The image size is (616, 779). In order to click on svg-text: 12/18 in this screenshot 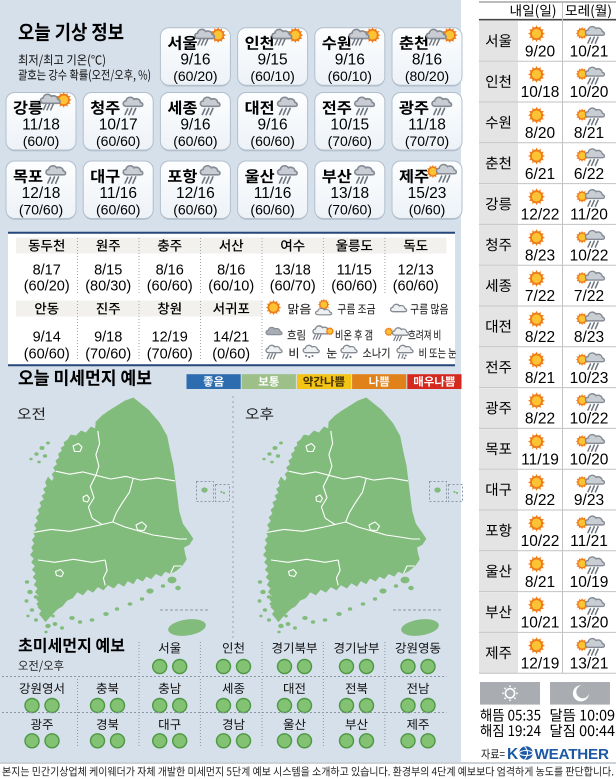, I will do `click(41, 193)`.